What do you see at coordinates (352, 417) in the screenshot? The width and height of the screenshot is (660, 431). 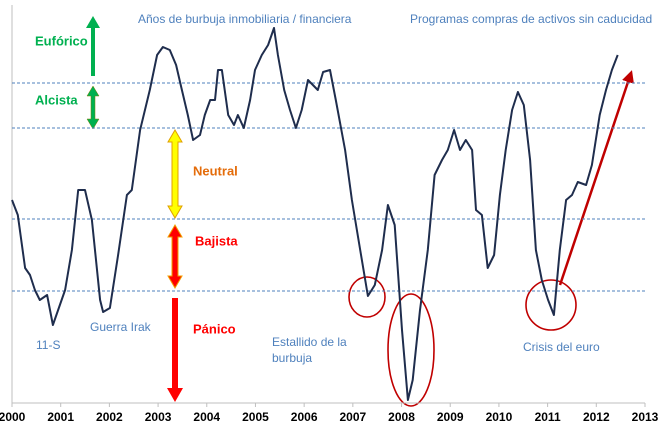 I see `x-tick-label: 2007` at bounding box center [352, 417].